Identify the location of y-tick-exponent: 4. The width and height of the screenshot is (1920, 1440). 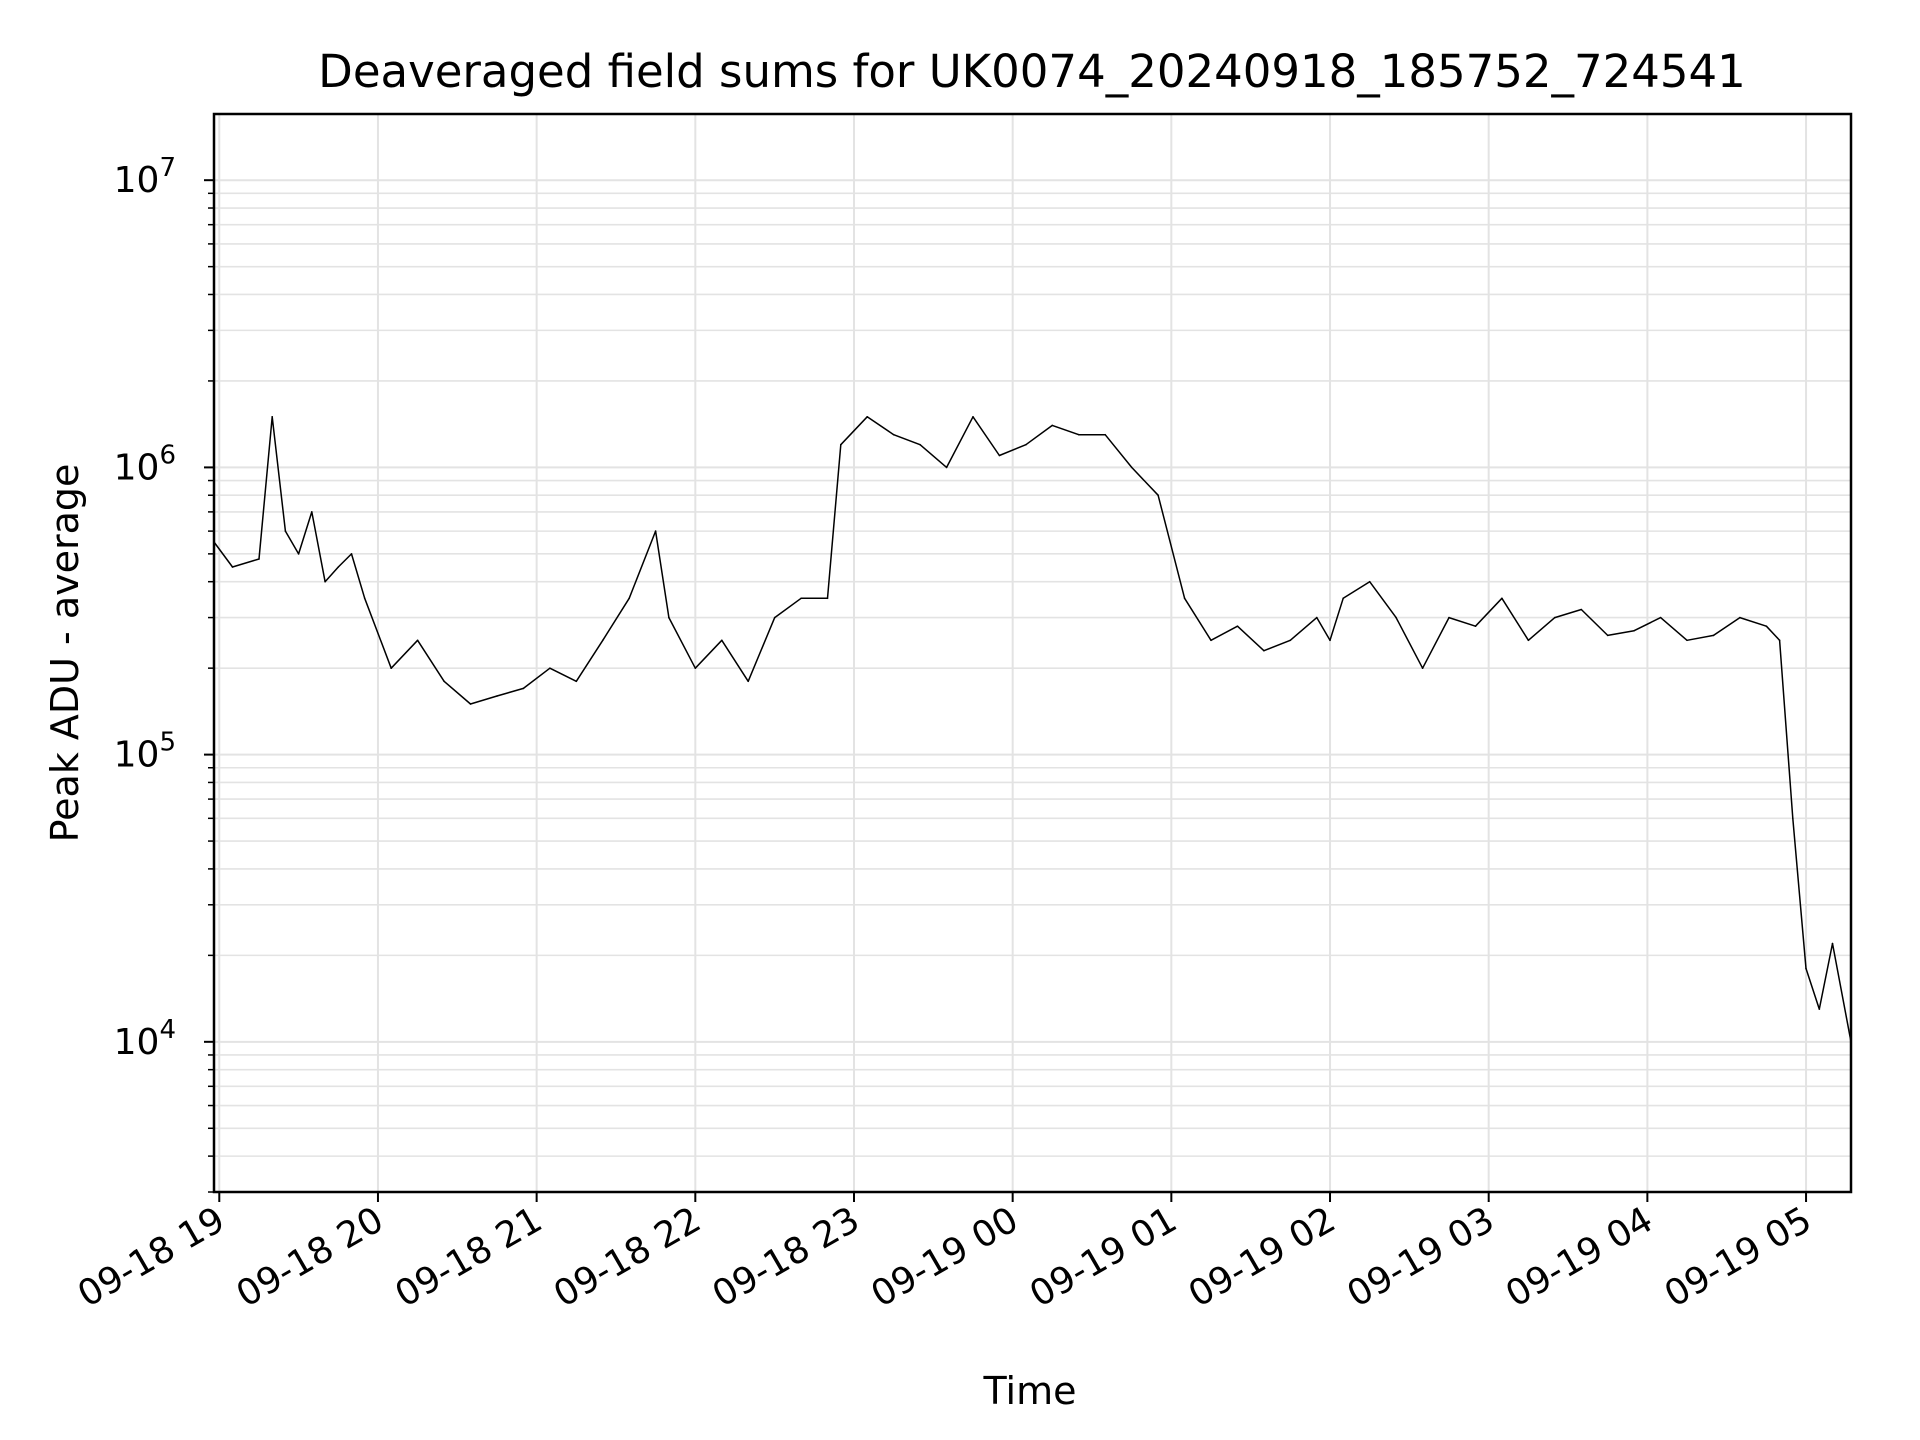
(167, 1030).